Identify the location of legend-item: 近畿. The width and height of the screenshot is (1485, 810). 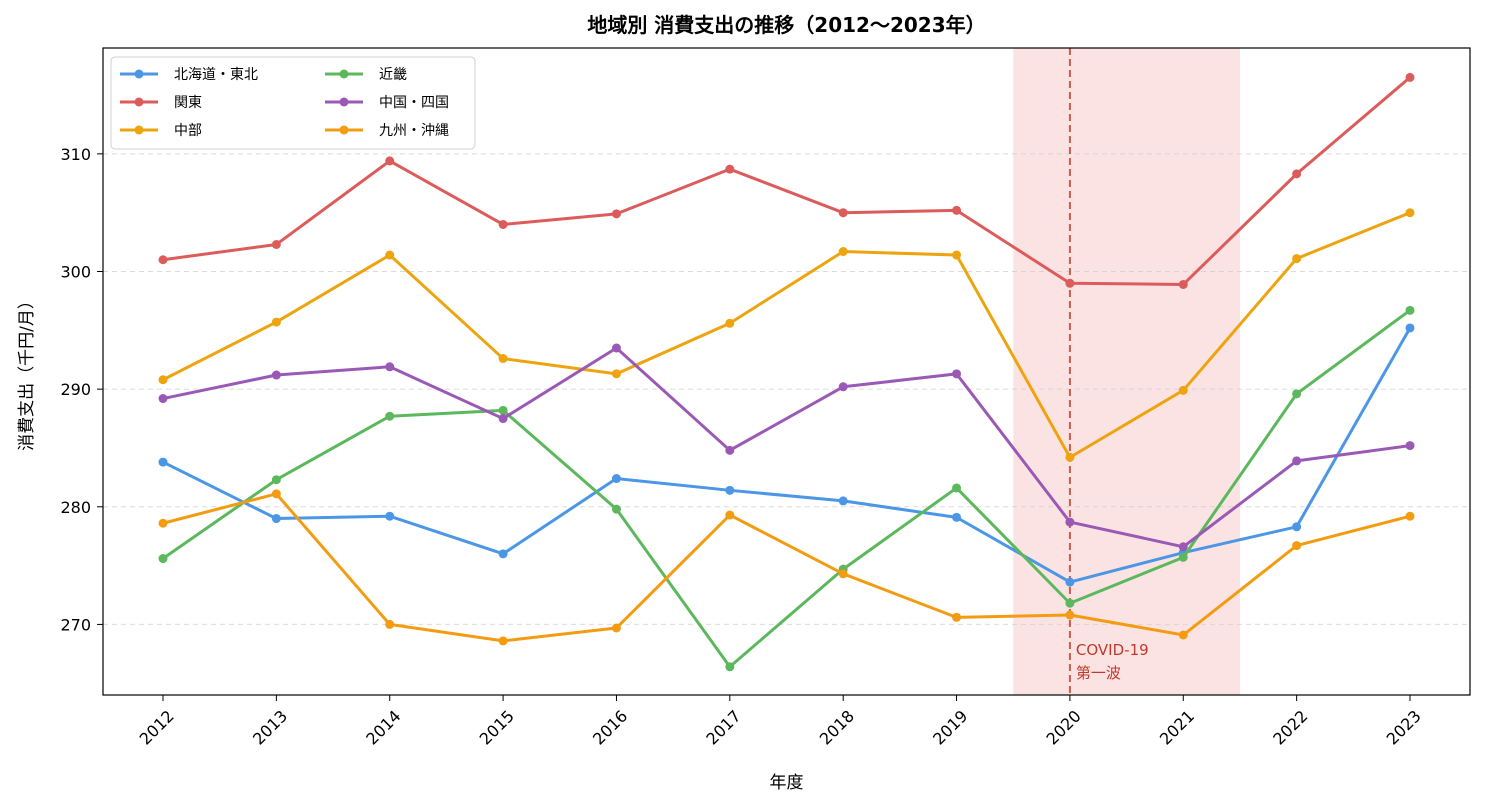
(366, 75).